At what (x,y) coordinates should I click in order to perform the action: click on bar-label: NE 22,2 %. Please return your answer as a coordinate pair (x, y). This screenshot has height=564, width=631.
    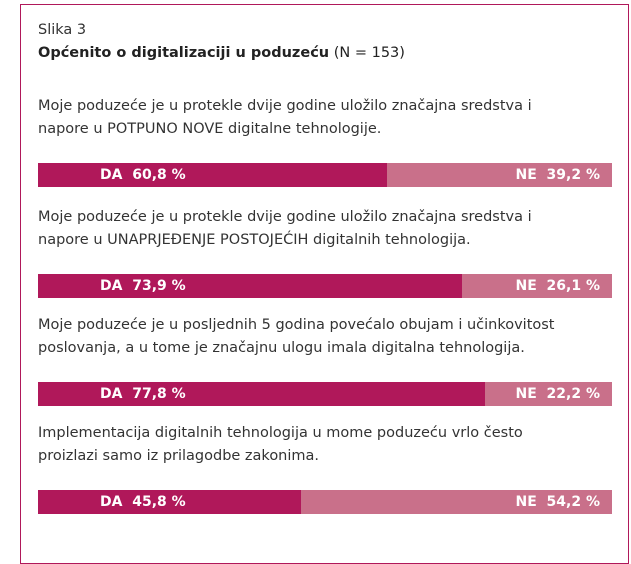
    Looking at the image, I should click on (558, 394).